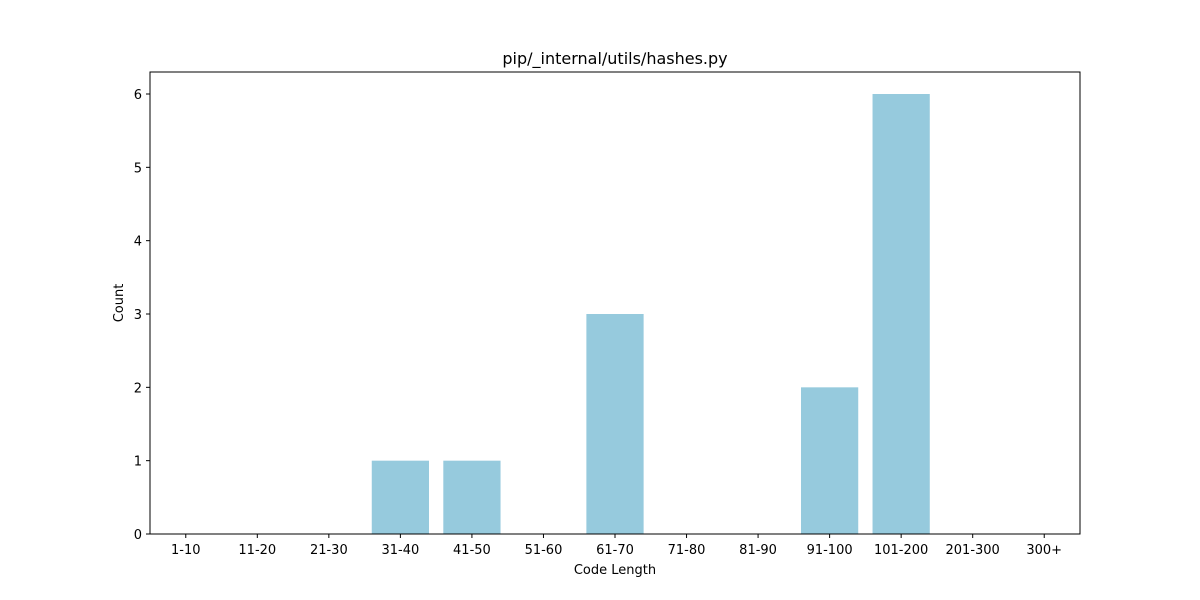 The image size is (1200, 600). What do you see at coordinates (138, 388) in the screenshot?
I see `y-tick-label: 2` at bounding box center [138, 388].